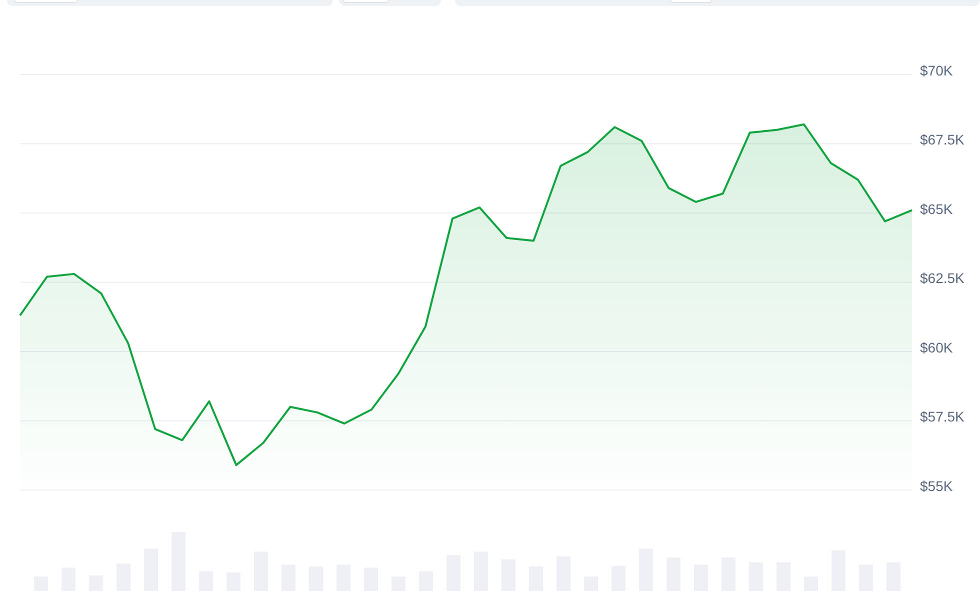  Describe the element at coordinates (943, 416) in the screenshot. I see `y-tick-label: $57.5K` at that location.